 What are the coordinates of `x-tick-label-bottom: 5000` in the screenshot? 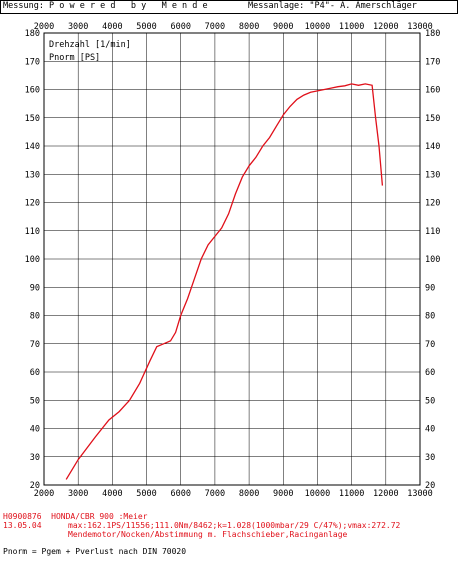 It's located at (146, 494).